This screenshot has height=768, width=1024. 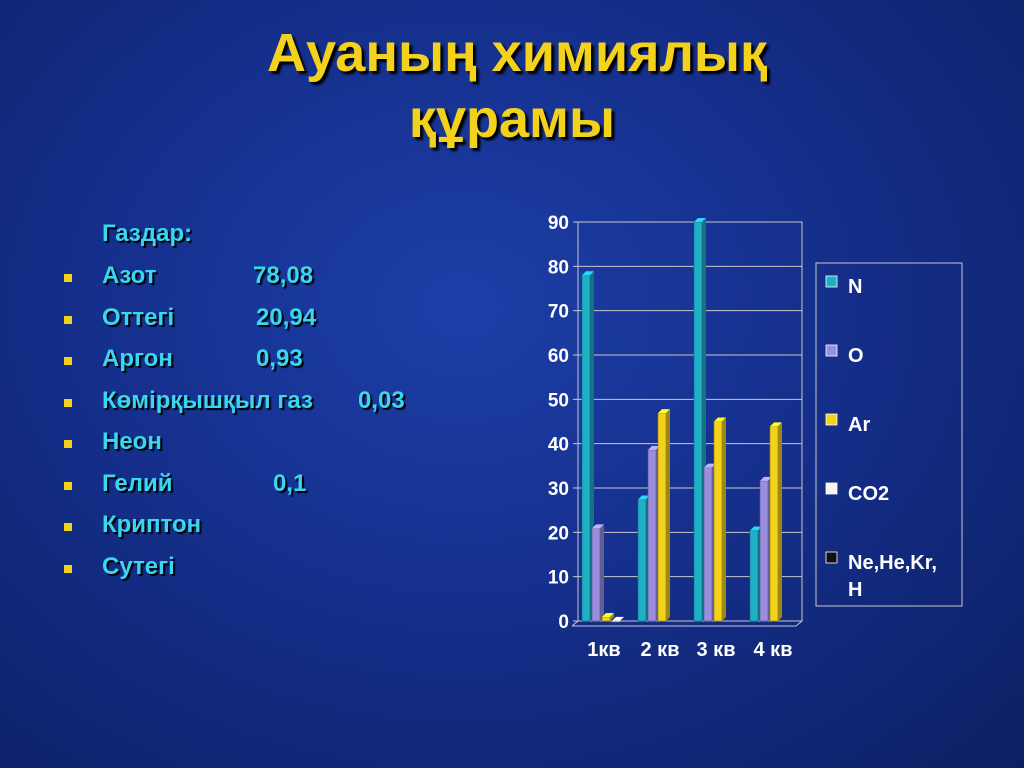 I want to click on y-tick-label: 60, so click(x=558, y=356).